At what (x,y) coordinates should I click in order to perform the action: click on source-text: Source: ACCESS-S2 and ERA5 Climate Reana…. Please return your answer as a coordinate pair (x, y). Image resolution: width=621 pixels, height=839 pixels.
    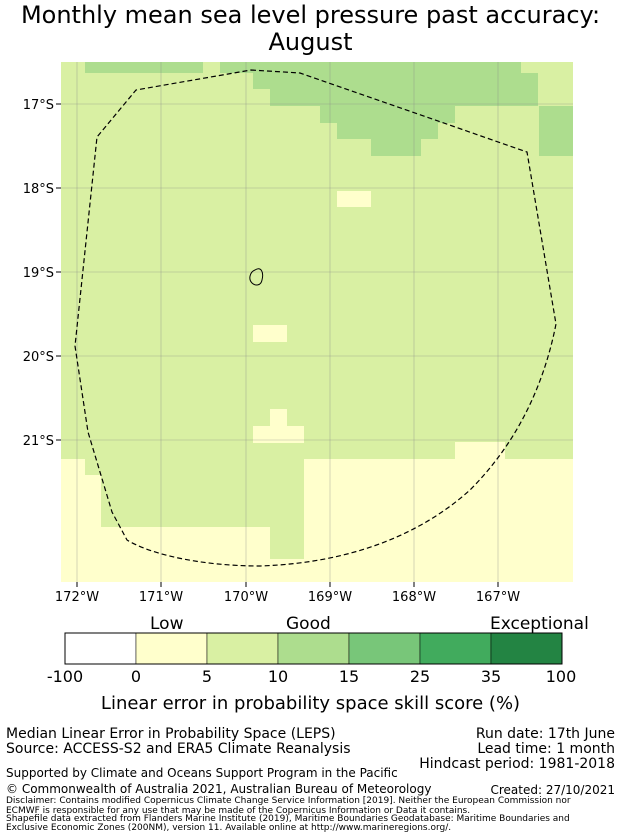
    Looking at the image, I should click on (178, 749).